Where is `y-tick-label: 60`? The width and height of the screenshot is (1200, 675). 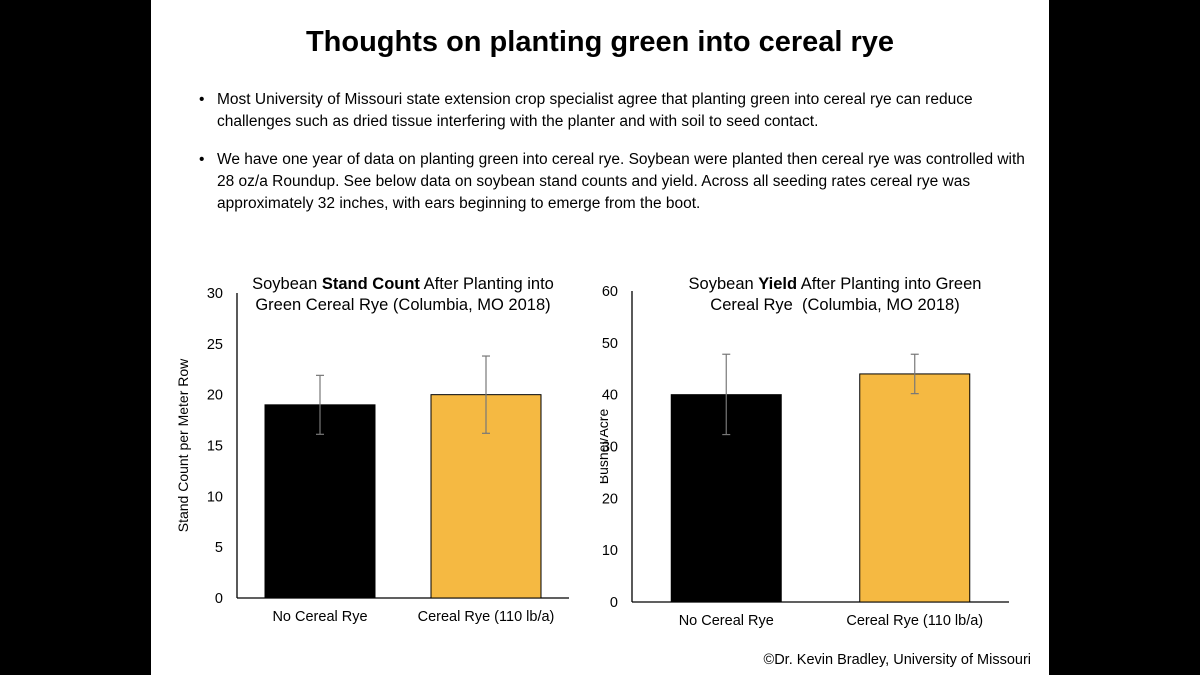 y-tick-label: 60 is located at coordinates (610, 292).